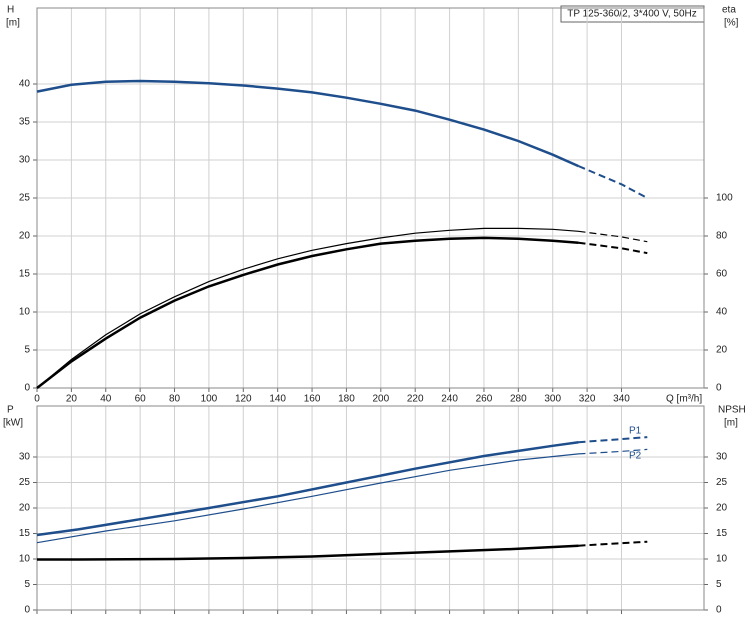 The height and width of the screenshot is (631, 754). I want to click on y2-unit: [m], so click(731, 423).